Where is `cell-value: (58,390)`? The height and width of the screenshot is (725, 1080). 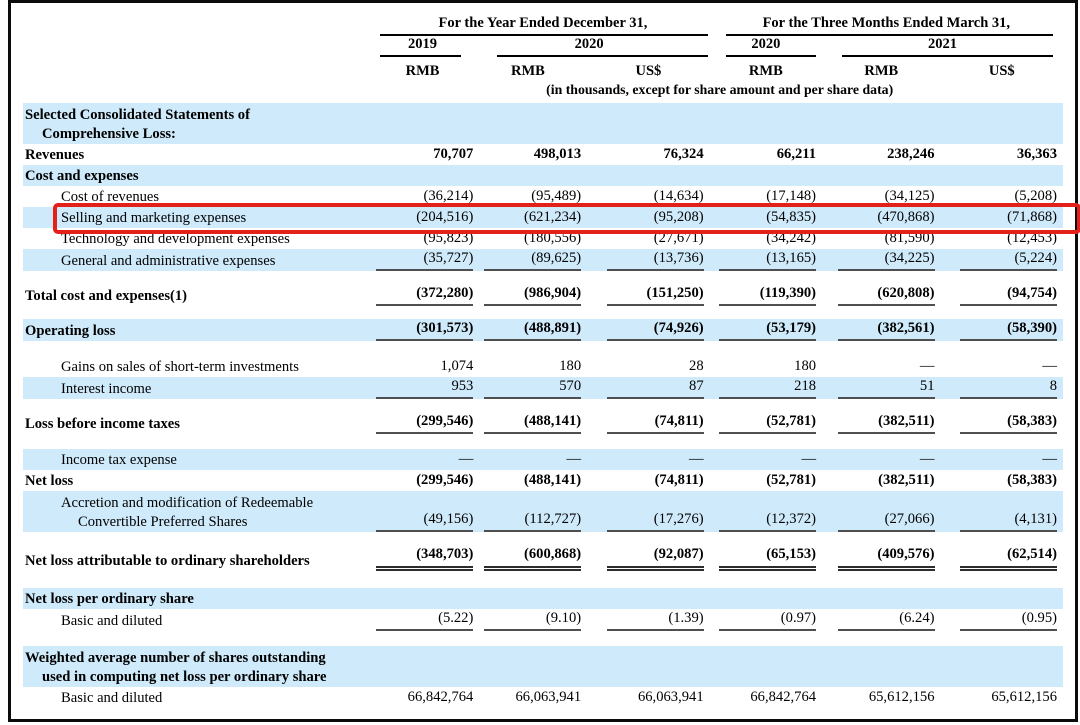 cell-value: (58,390) is located at coordinates (1002, 330).